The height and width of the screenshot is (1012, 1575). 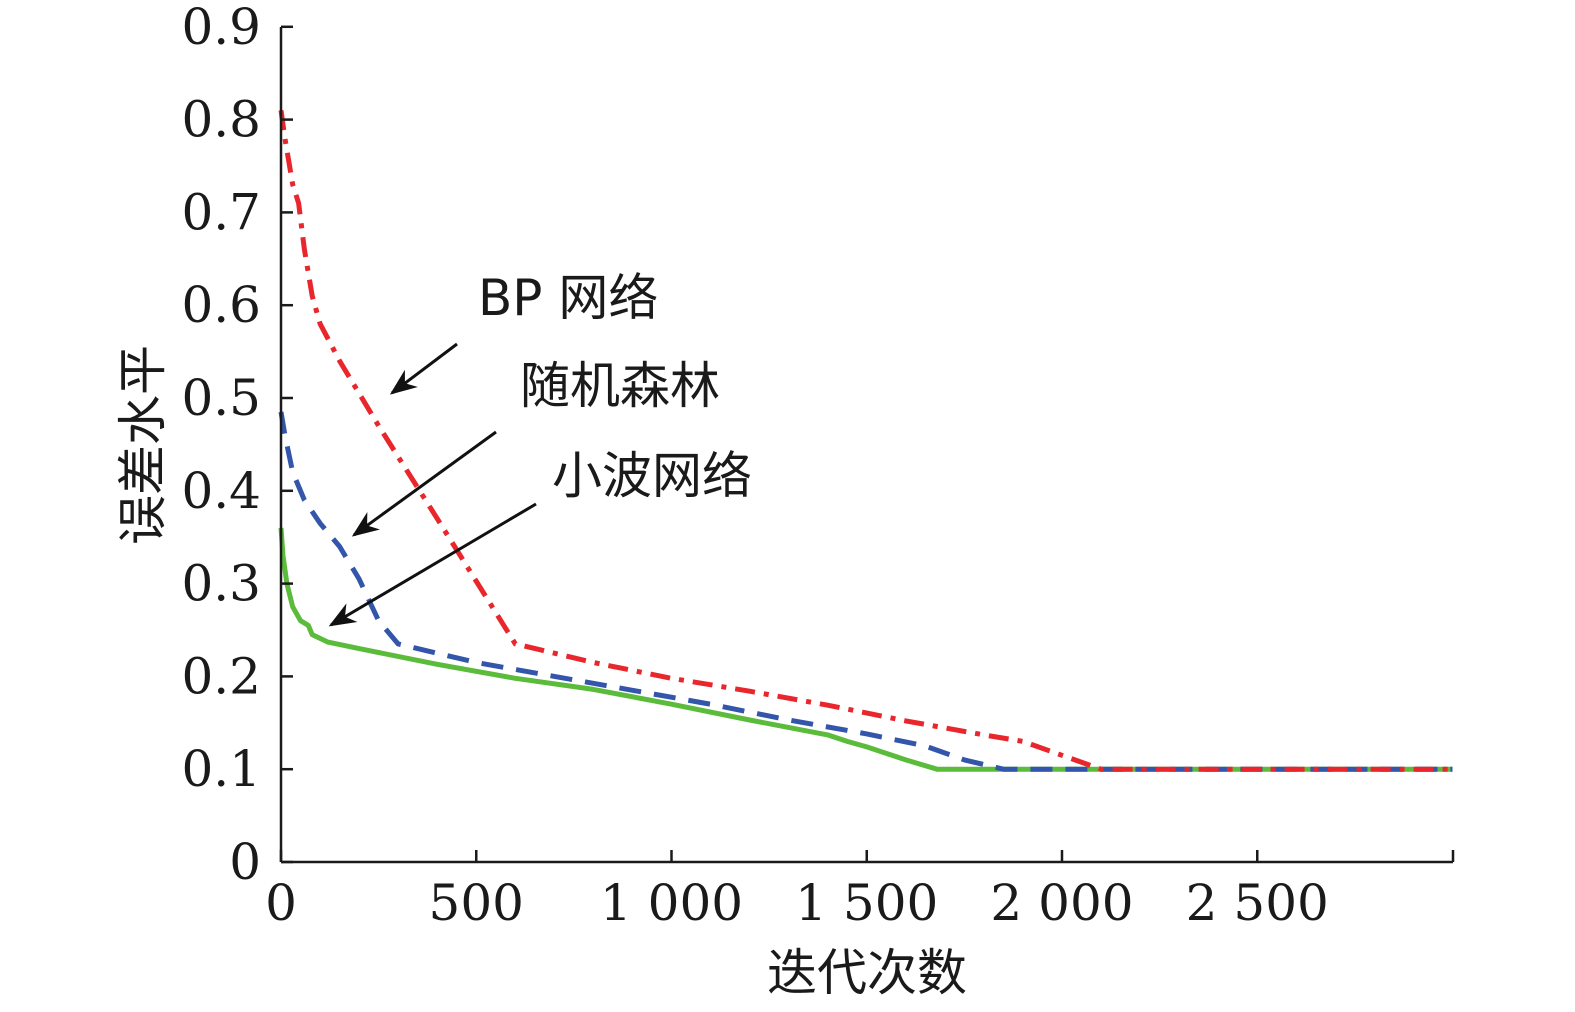 What do you see at coordinates (221, 212) in the screenshot?
I see `y-tick-label: 0.7` at bounding box center [221, 212].